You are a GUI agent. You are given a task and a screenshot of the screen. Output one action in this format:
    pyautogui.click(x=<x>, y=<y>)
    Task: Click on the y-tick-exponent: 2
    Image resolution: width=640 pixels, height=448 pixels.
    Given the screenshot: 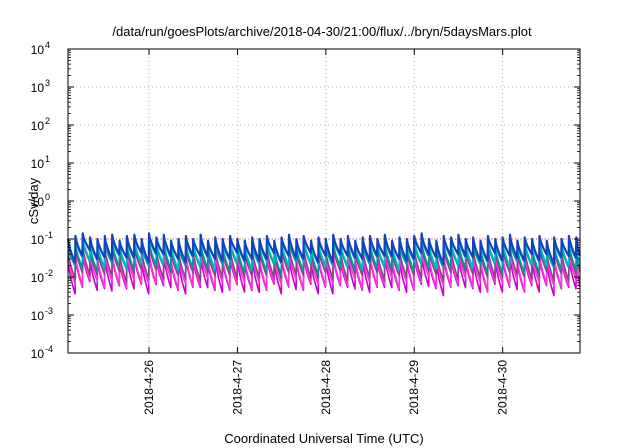 What is the action you would take?
    pyautogui.click(x=47, y=121)
    